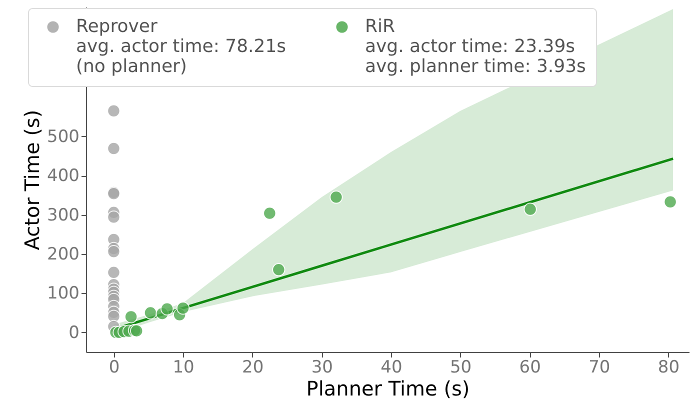 The height and width of the screenshot is (406, 694). What do you see at coordinates (530, 368) in the screenshot?
I see `x-tick-label: 60` at bounding box center [530, 368].